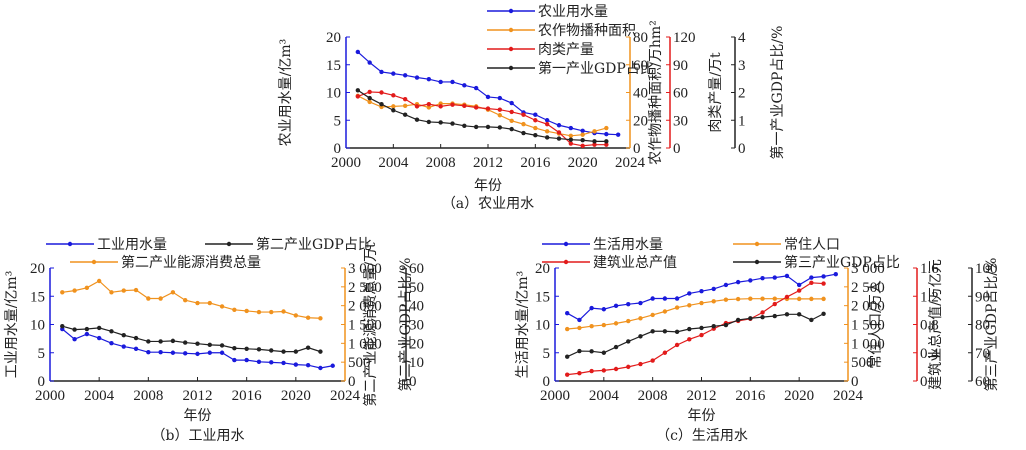 This screenshot has width=1026, height=450. I want to click on y-axis-label-y1: 农业用水量/亿m³, so click(286, 93).